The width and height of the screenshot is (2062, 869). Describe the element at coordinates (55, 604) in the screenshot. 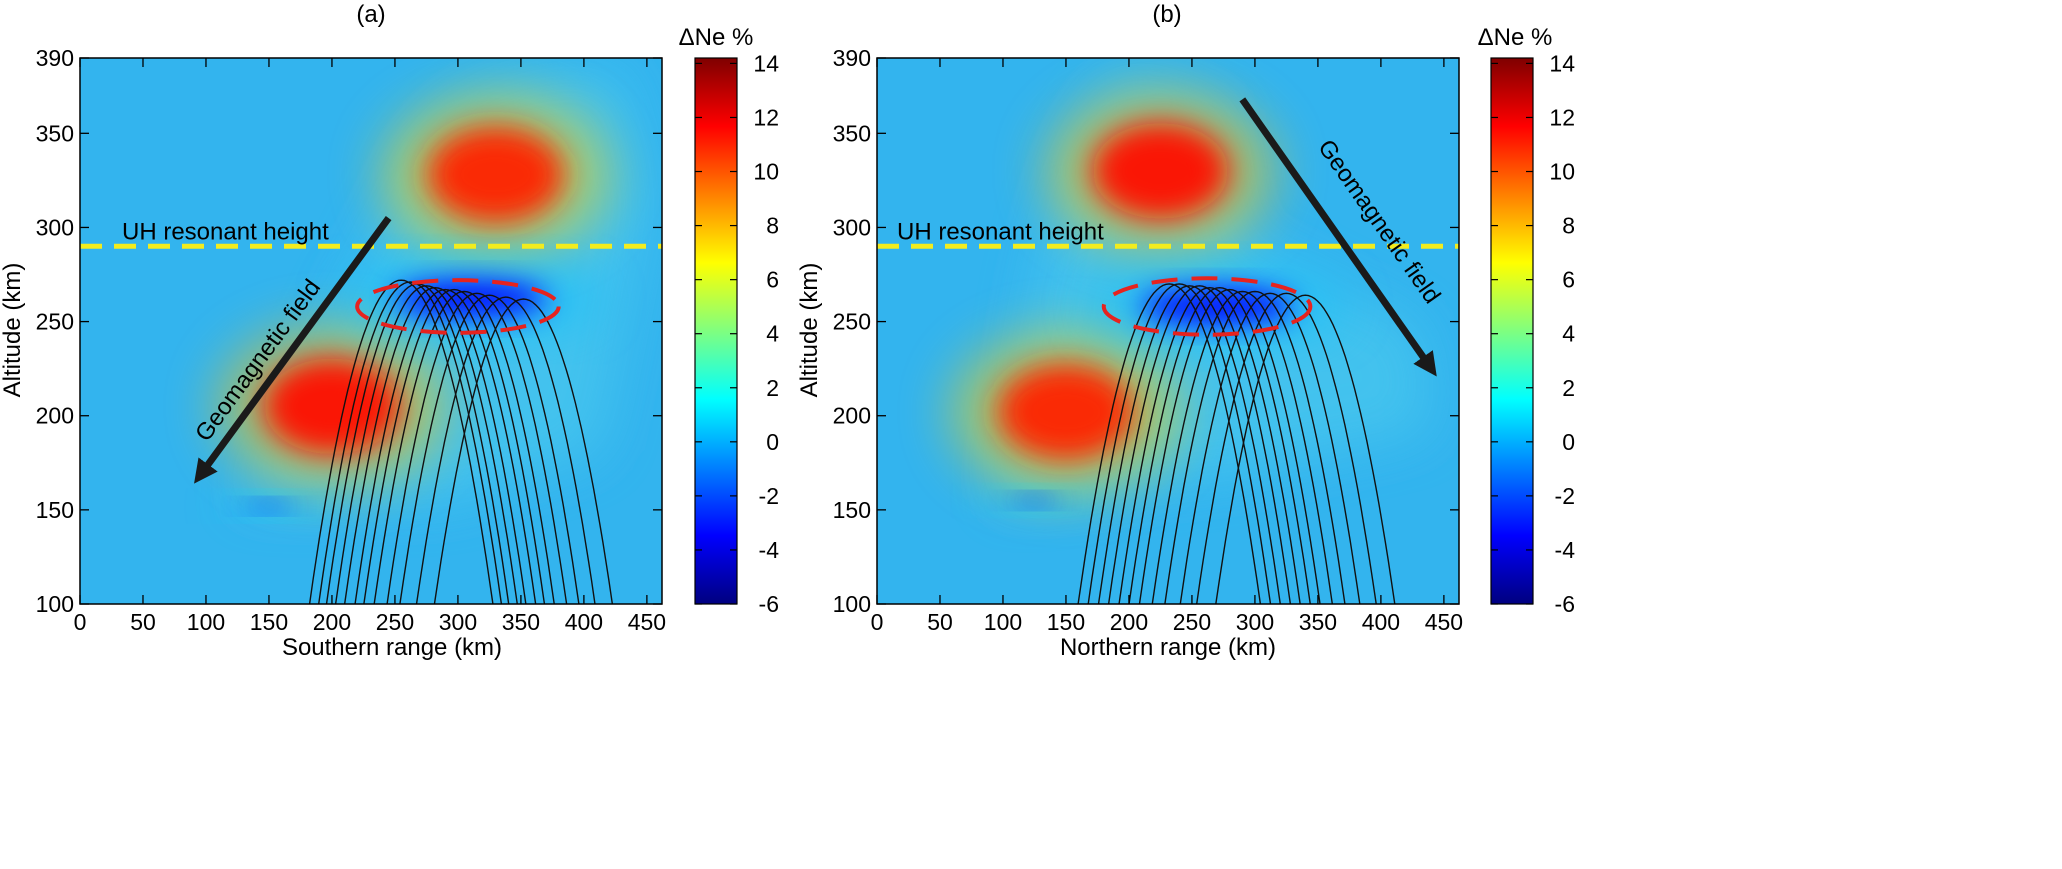

I see `y-tick-label: 100` at that location.